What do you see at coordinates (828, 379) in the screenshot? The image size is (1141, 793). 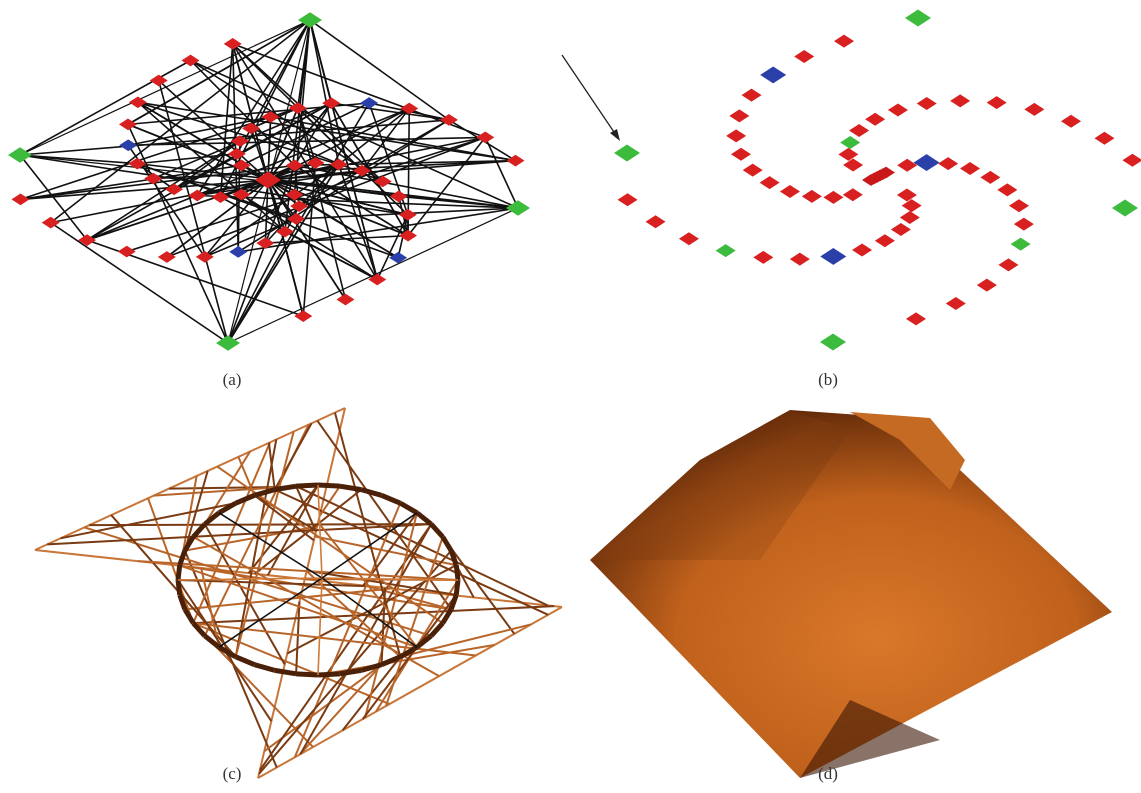 I see `panel-label: (b)` at bounding box center [828, 379].